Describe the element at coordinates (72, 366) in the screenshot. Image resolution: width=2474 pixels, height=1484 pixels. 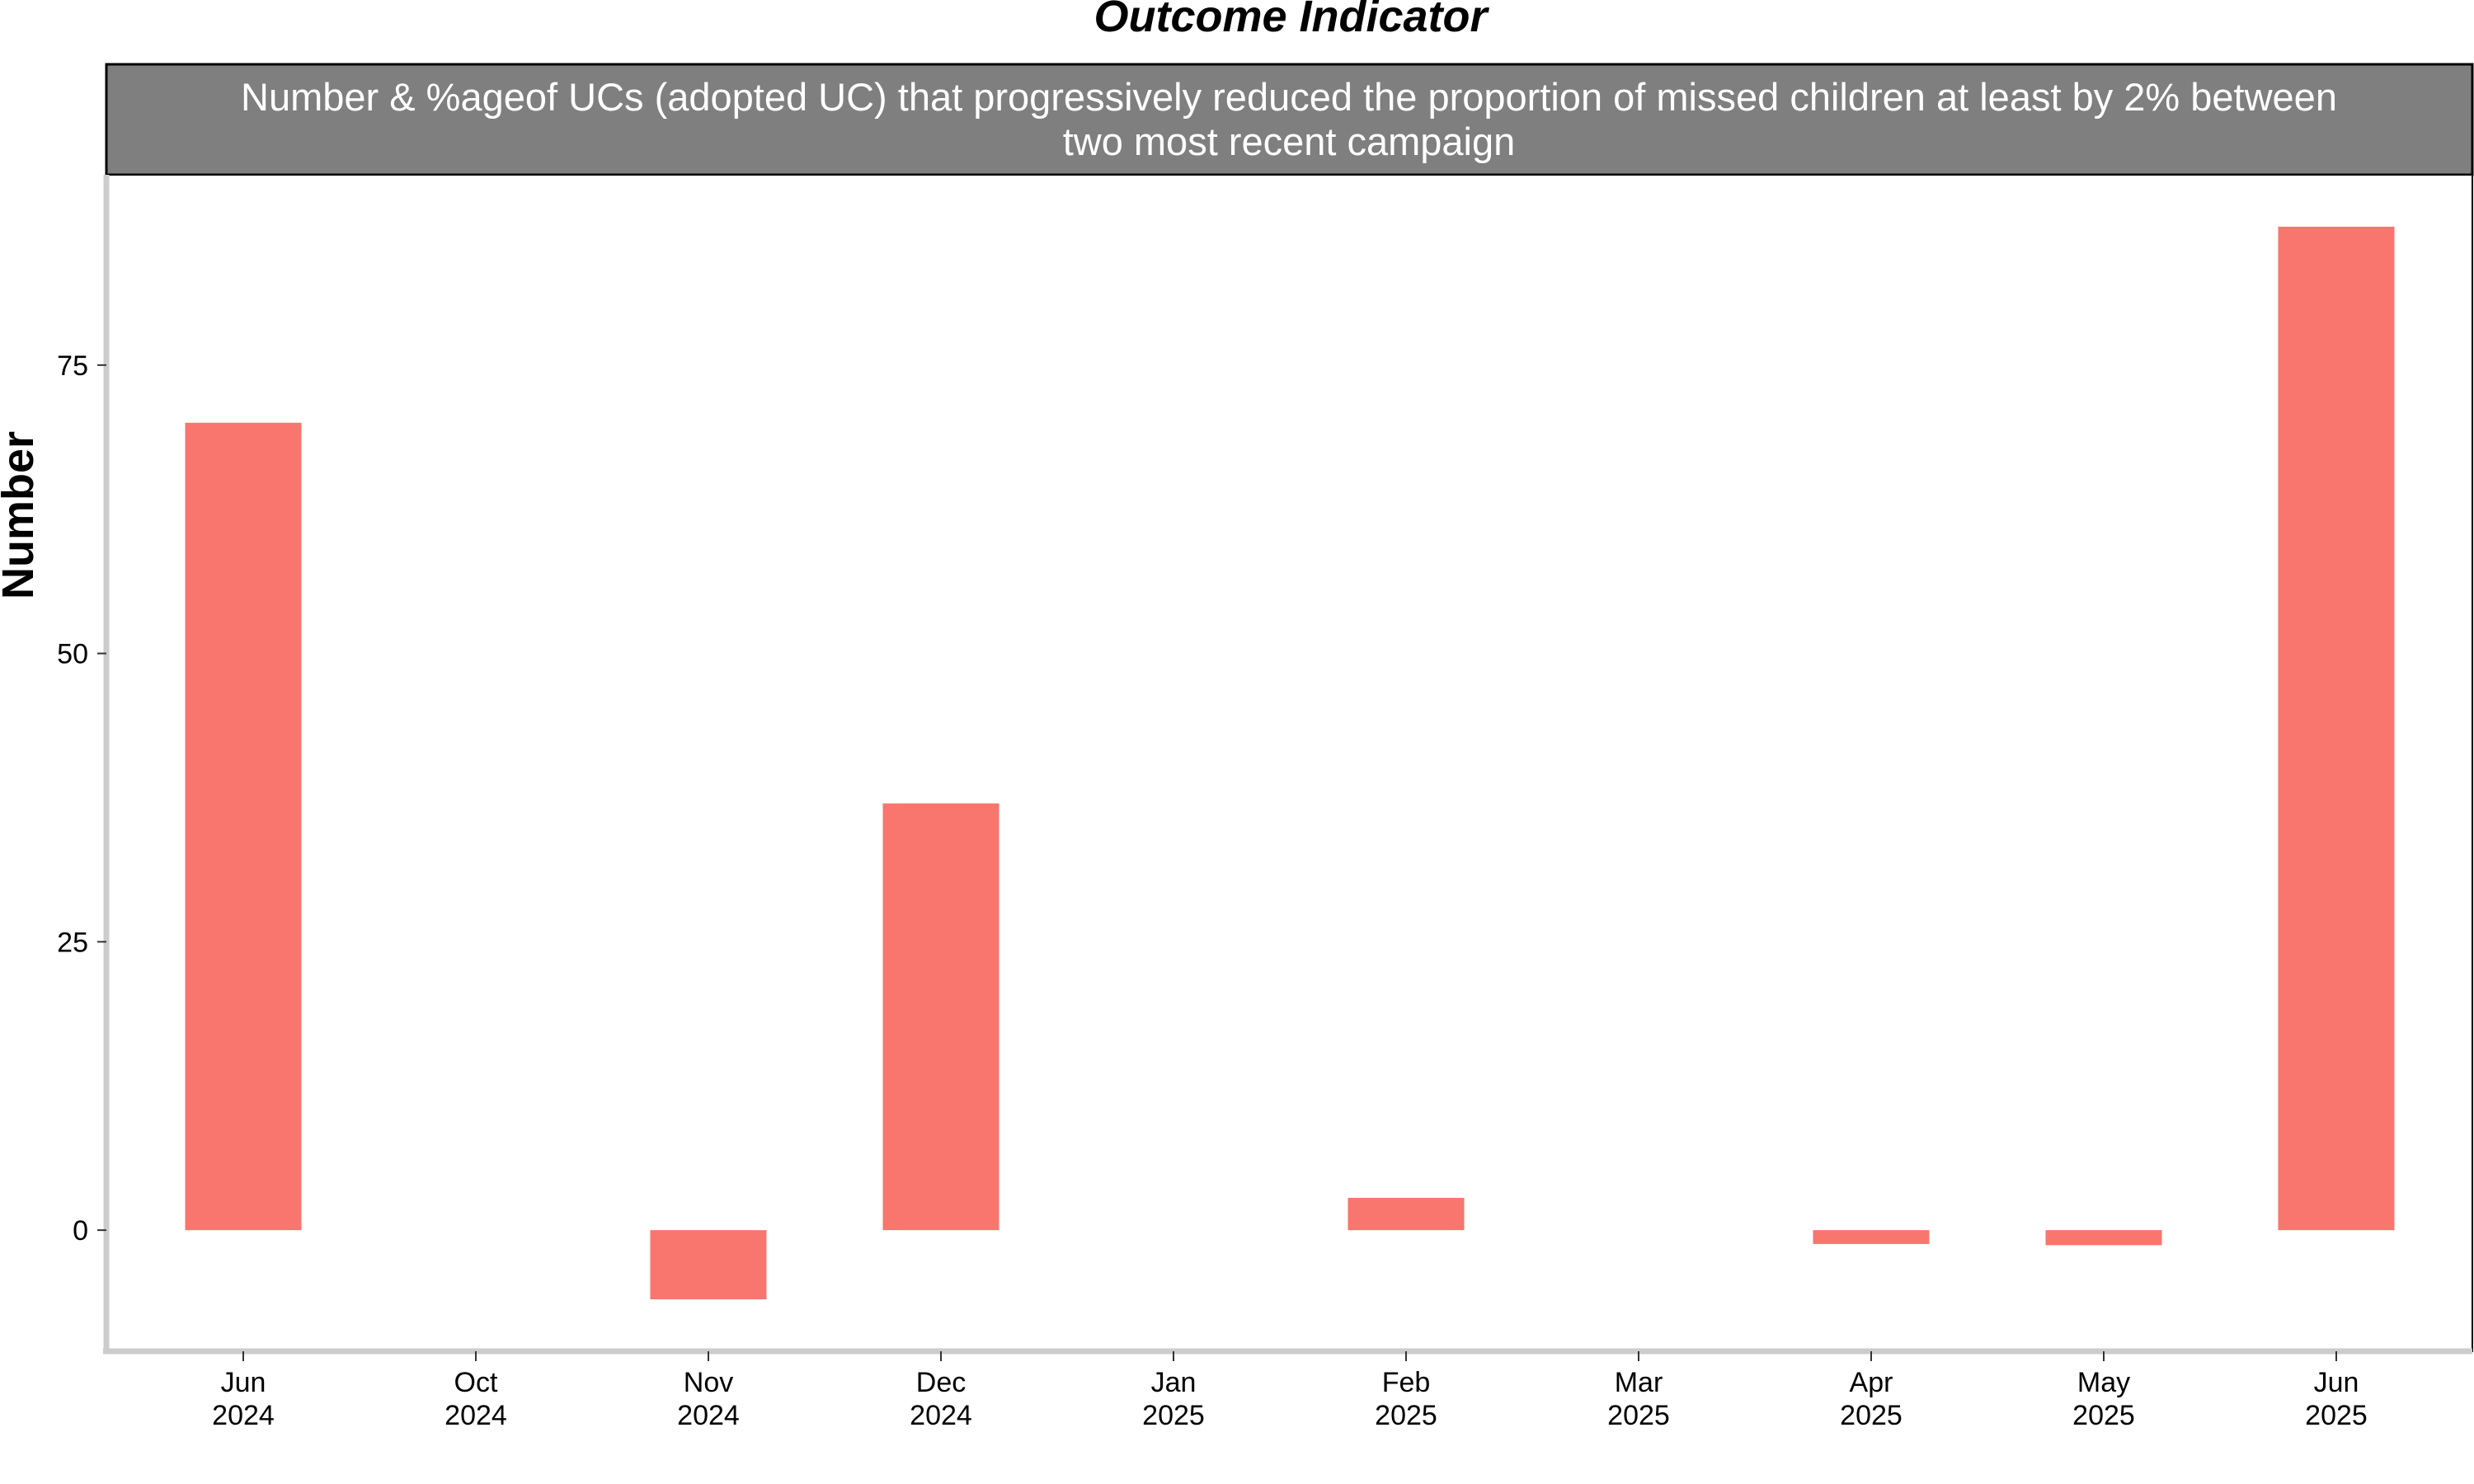
I see `y-tick-label: 75` at that location.